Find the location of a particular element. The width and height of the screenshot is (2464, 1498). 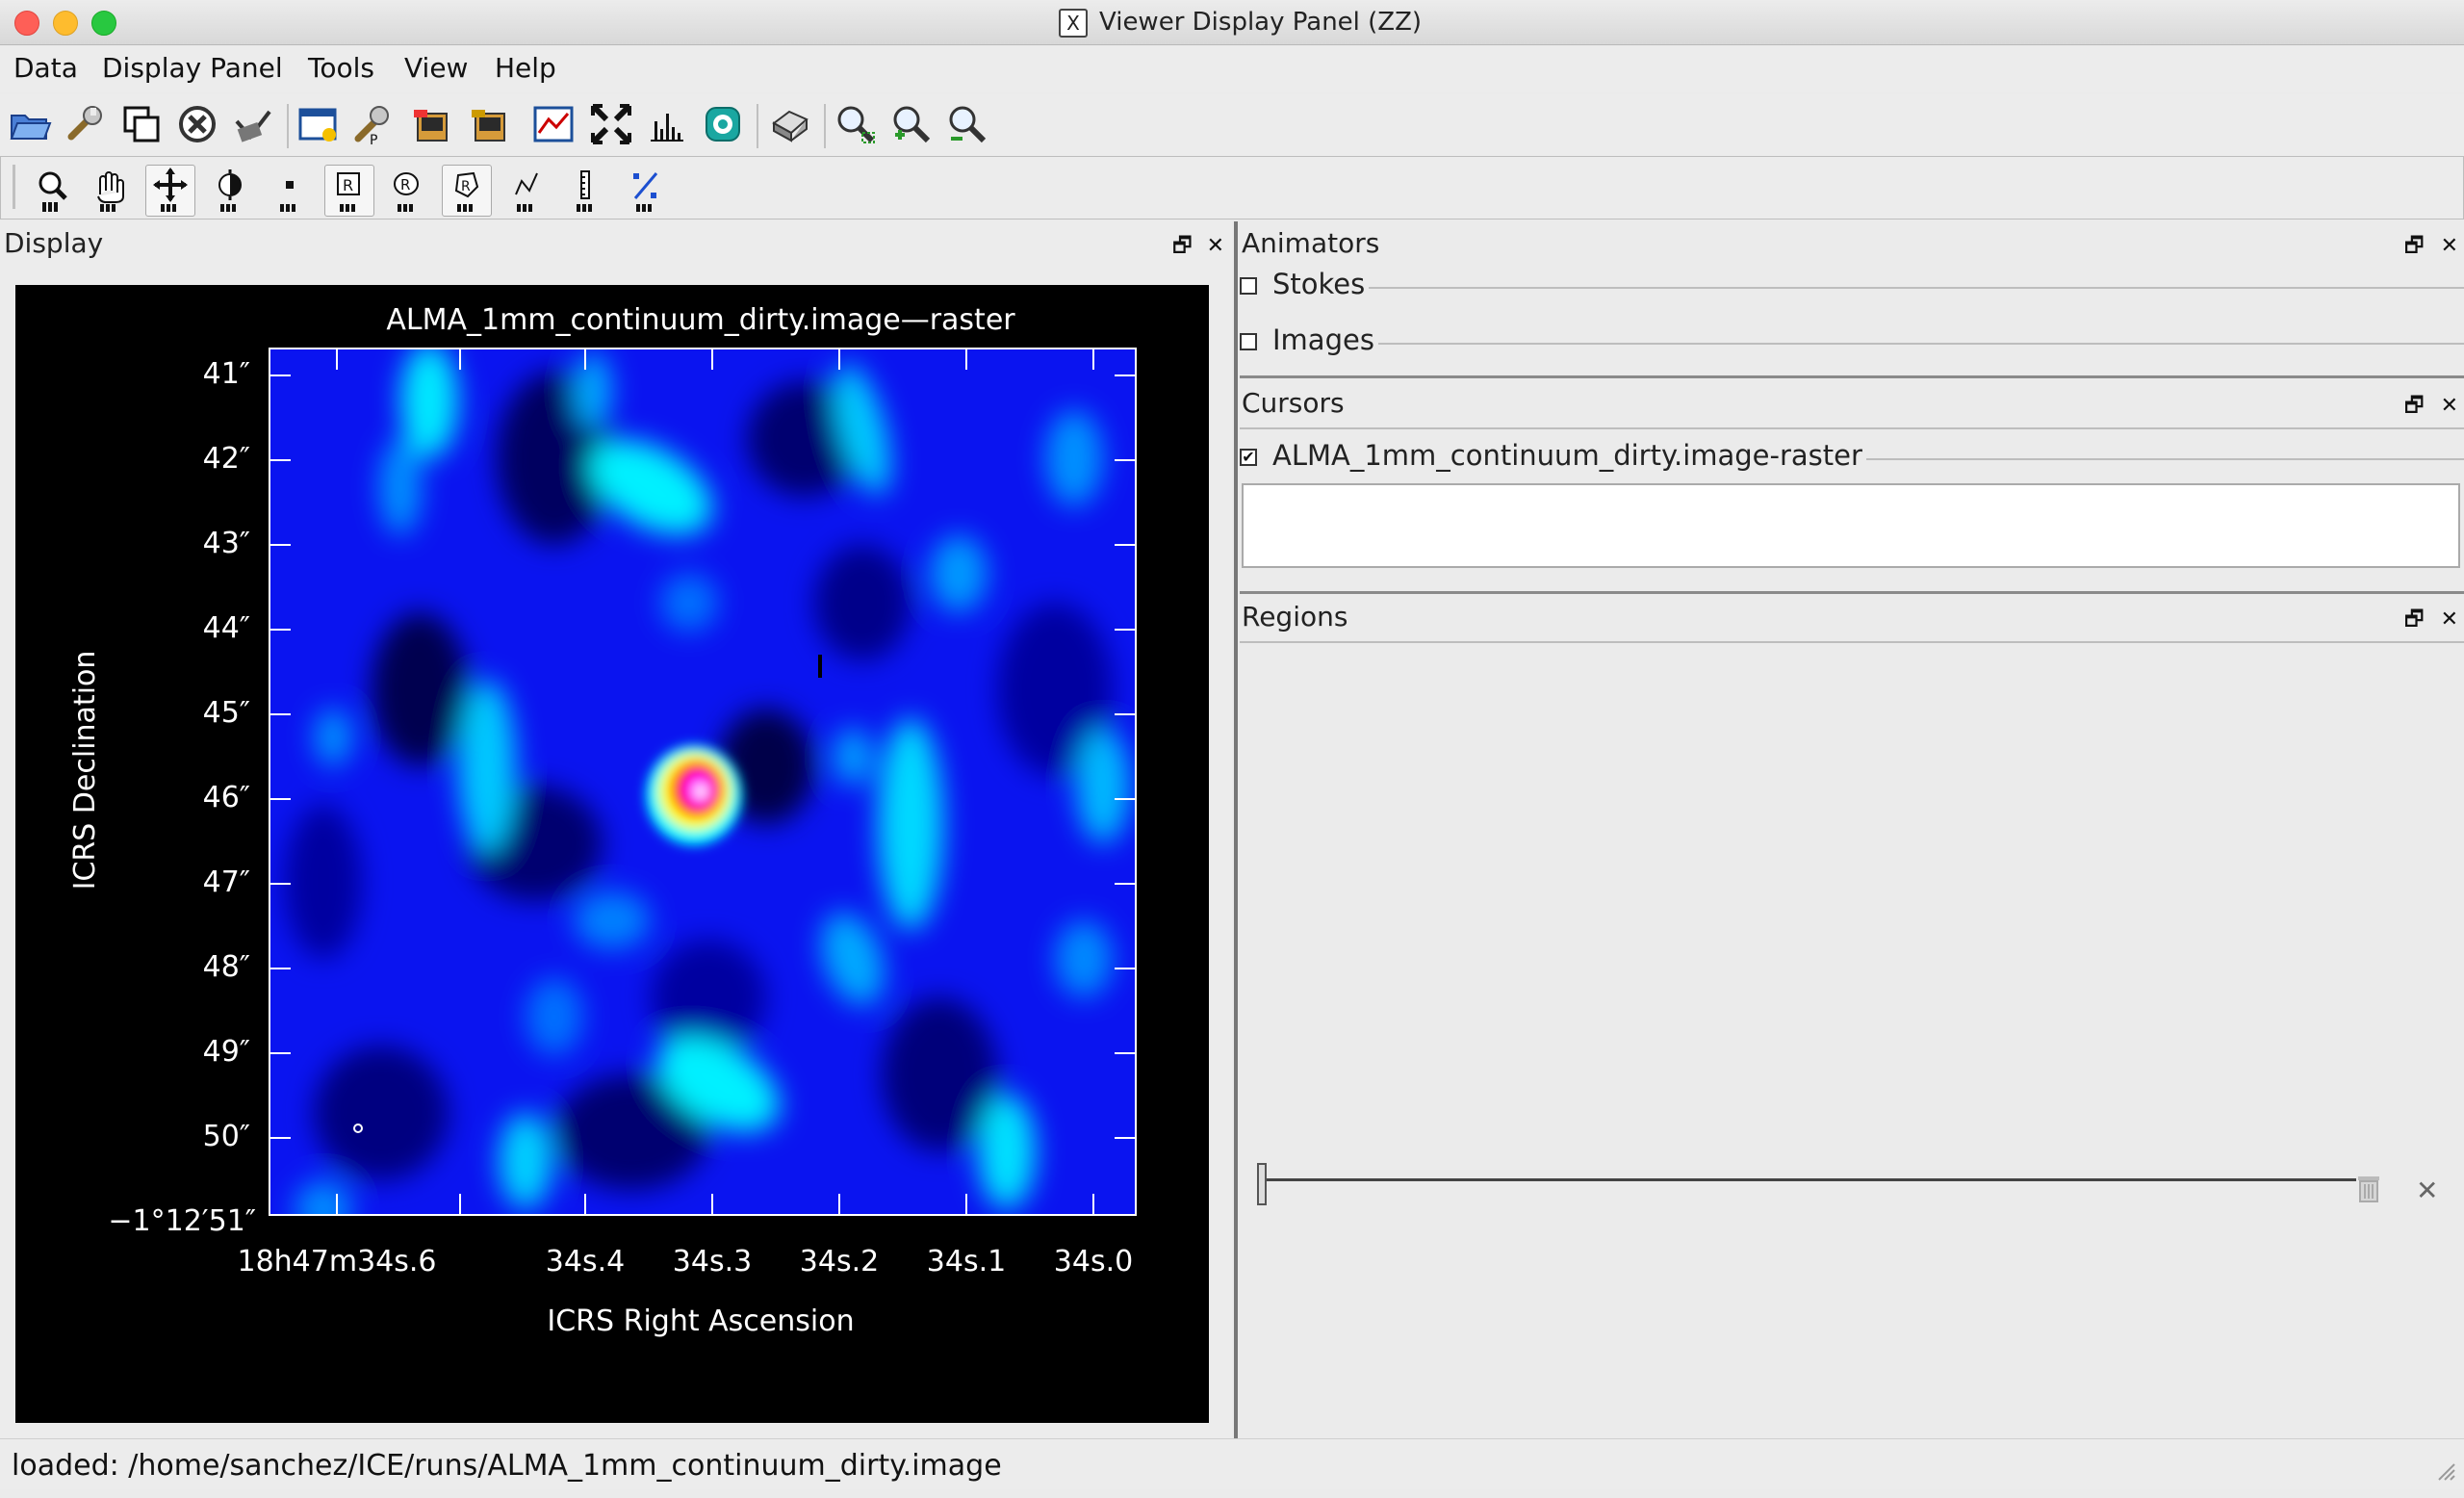

menu-tools: Tools is located at coordinates (341, 68).